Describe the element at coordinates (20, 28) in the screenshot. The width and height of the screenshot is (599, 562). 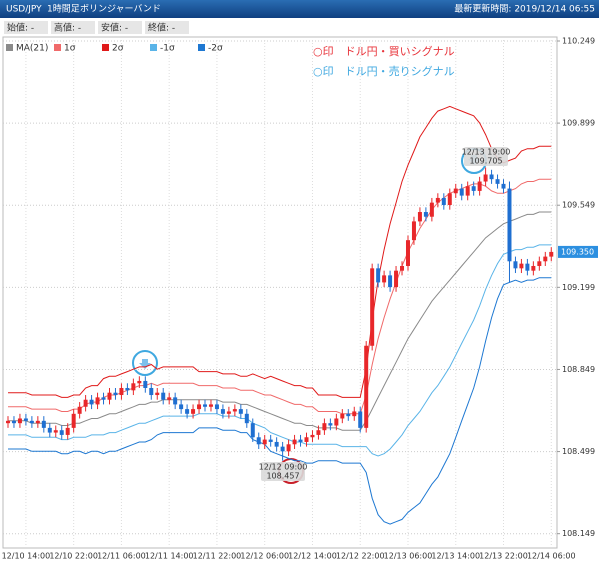
I see `ohlc-label: 始値: -` at that location.